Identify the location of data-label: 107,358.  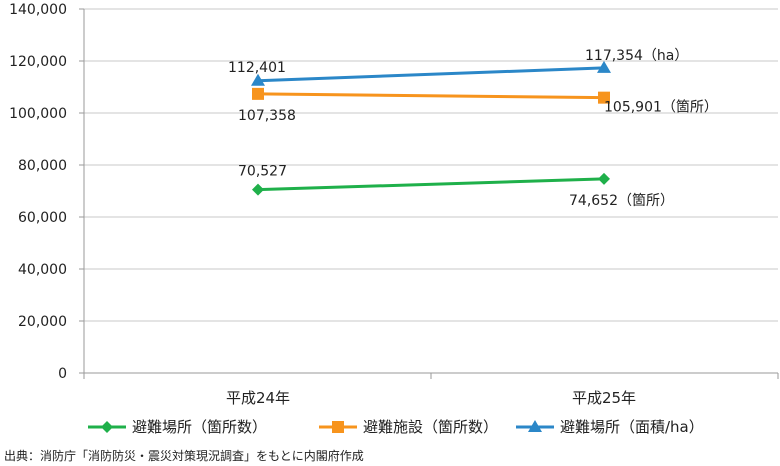
(267, 116).